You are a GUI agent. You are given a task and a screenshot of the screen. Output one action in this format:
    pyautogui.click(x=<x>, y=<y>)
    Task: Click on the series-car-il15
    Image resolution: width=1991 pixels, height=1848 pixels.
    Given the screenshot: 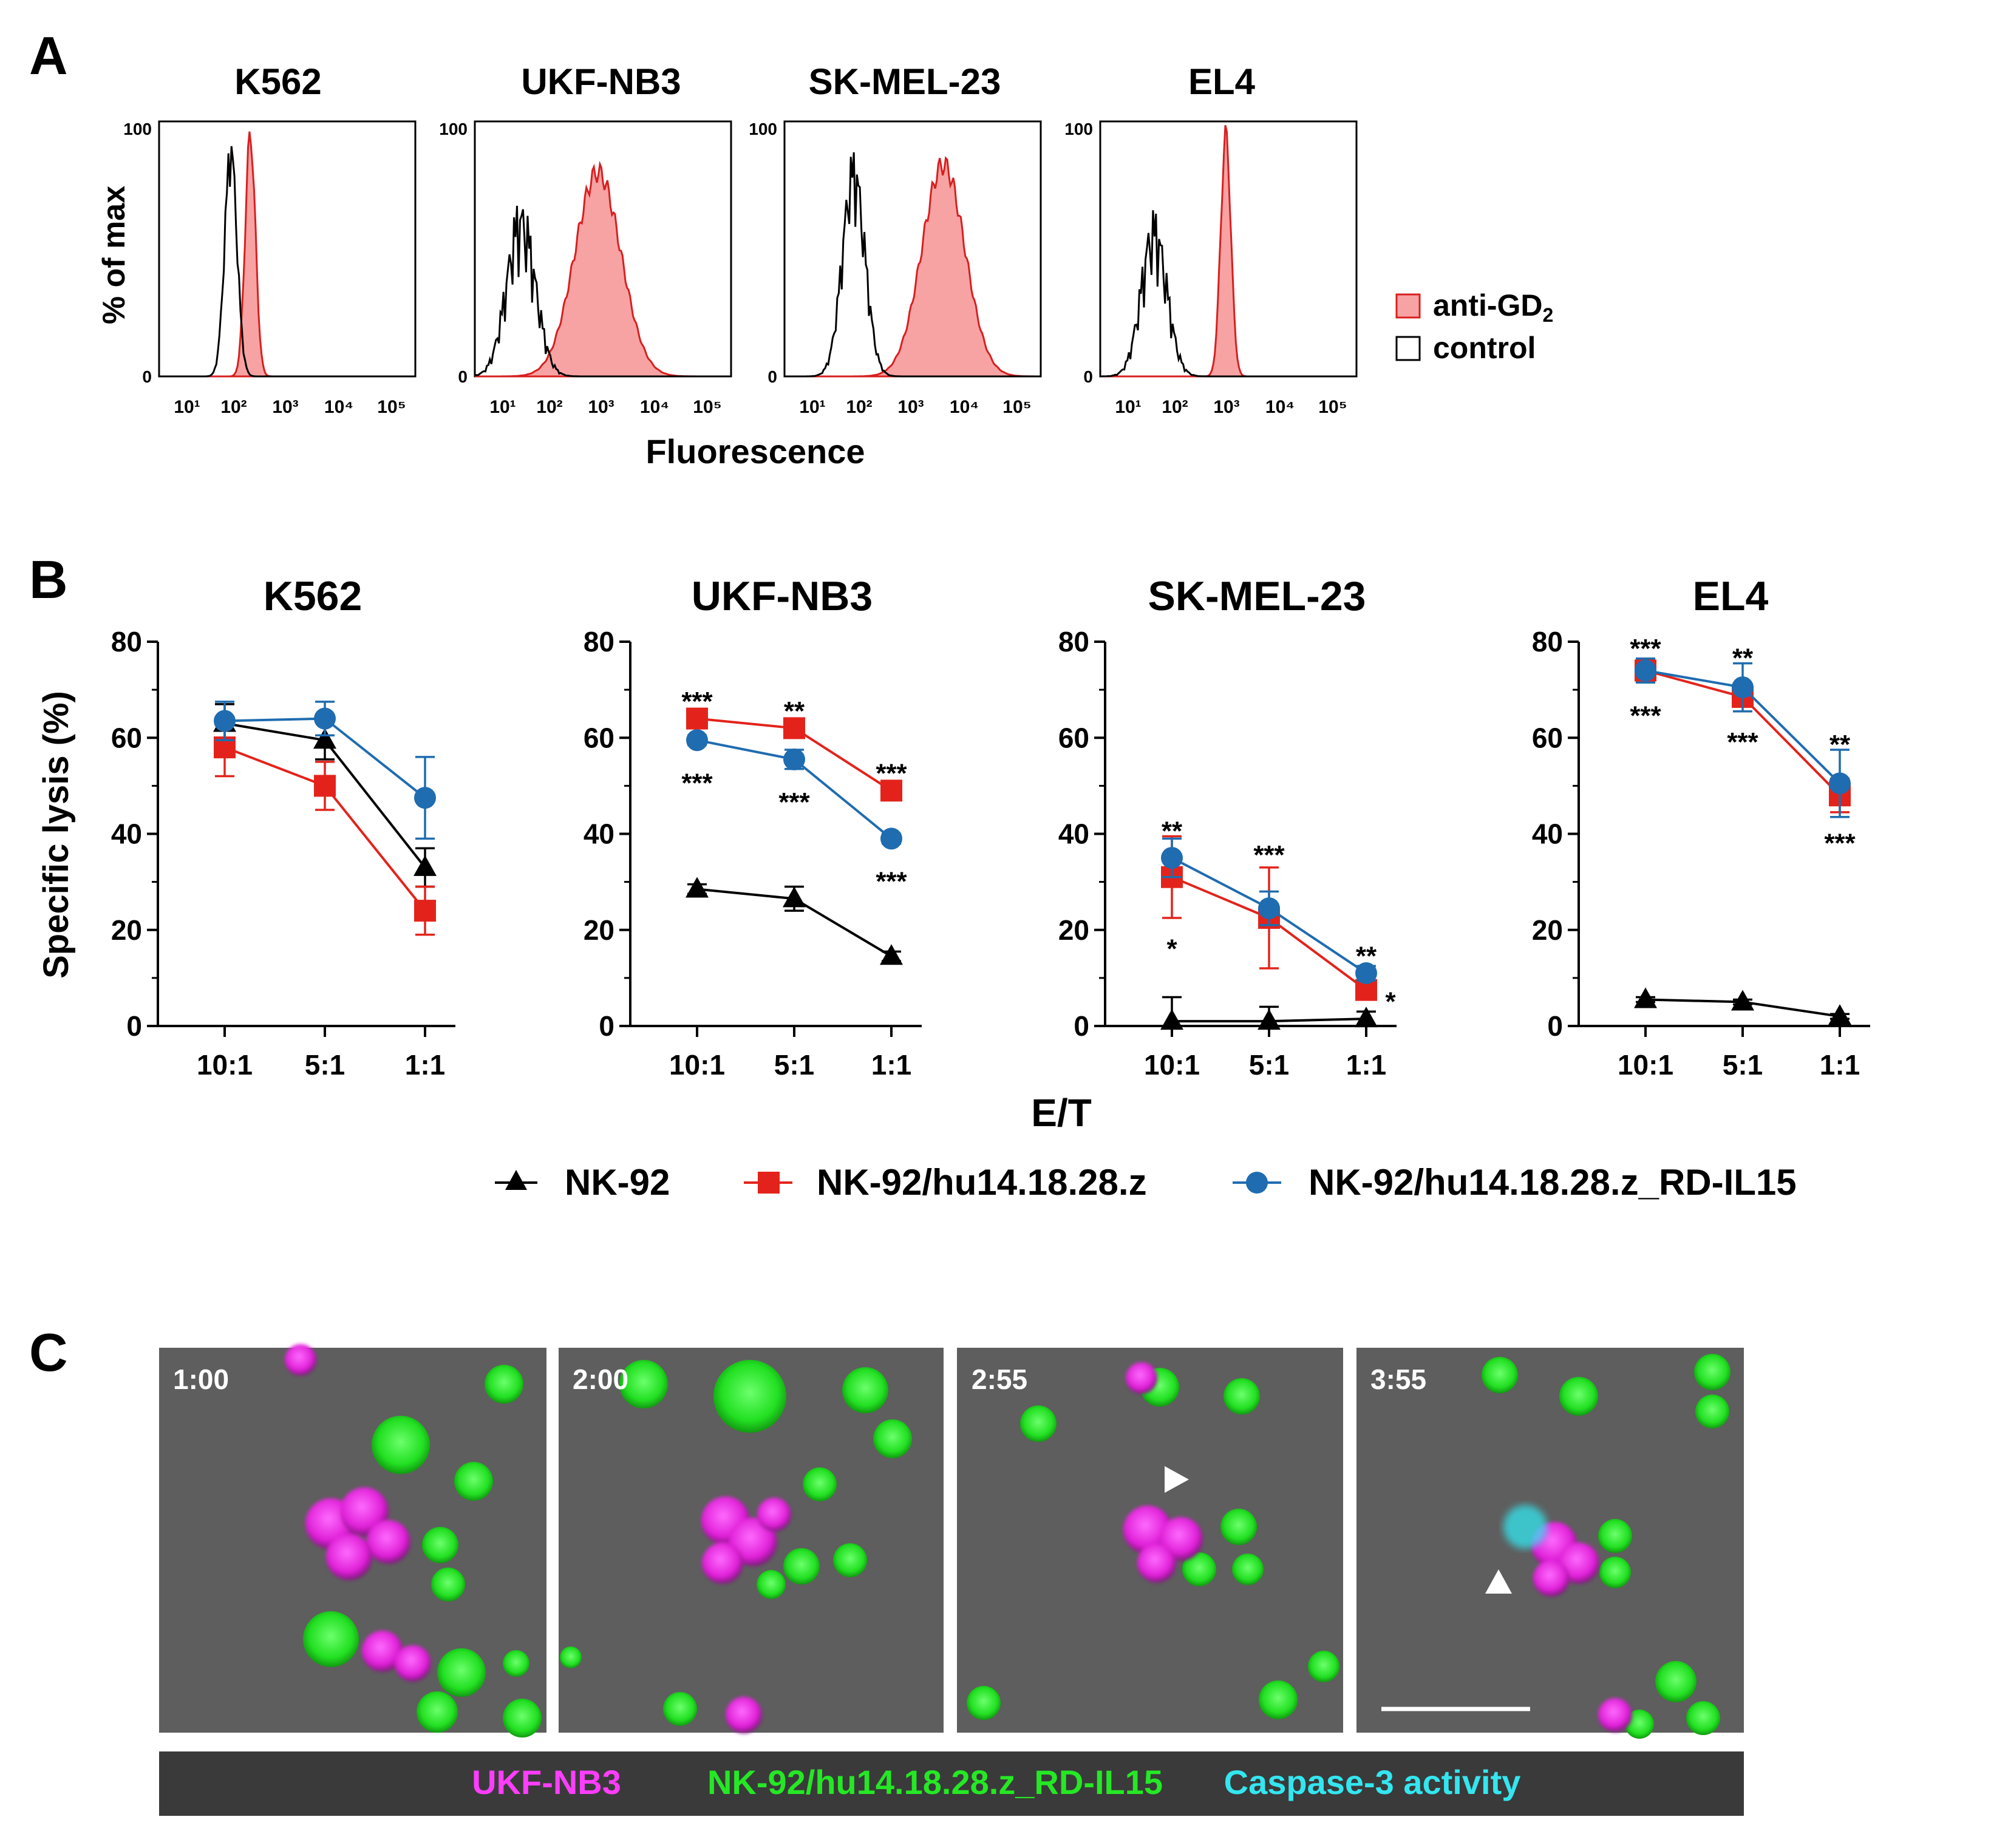 What is the action you would take?
    pyautogui.click(x=794, y=789)
    